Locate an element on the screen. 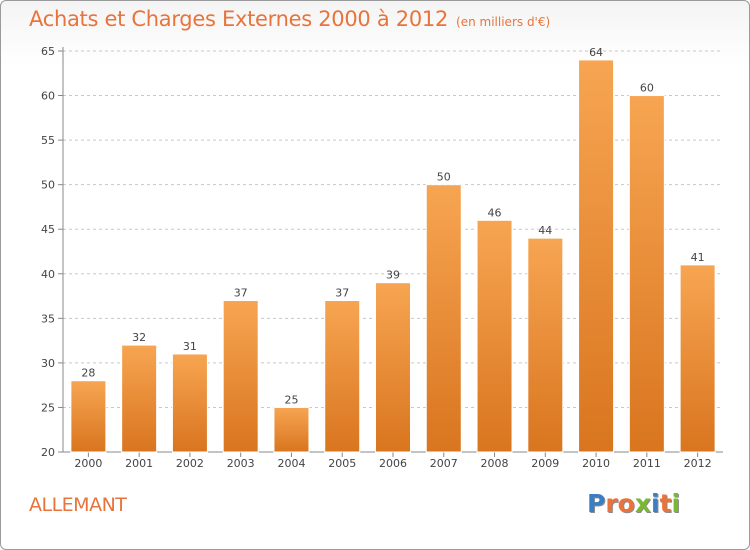 The width and height of the screenshot is (750, 550). logo-letter: o is located at coordinates (626, 503).